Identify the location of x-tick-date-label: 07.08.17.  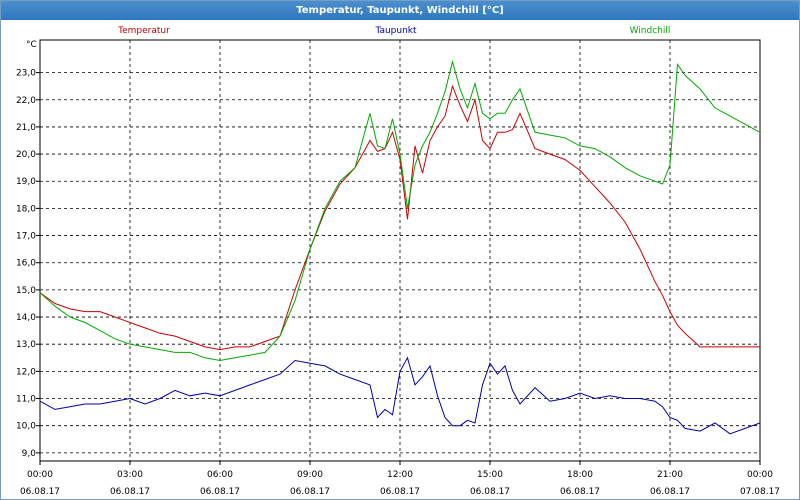
(760, 492).